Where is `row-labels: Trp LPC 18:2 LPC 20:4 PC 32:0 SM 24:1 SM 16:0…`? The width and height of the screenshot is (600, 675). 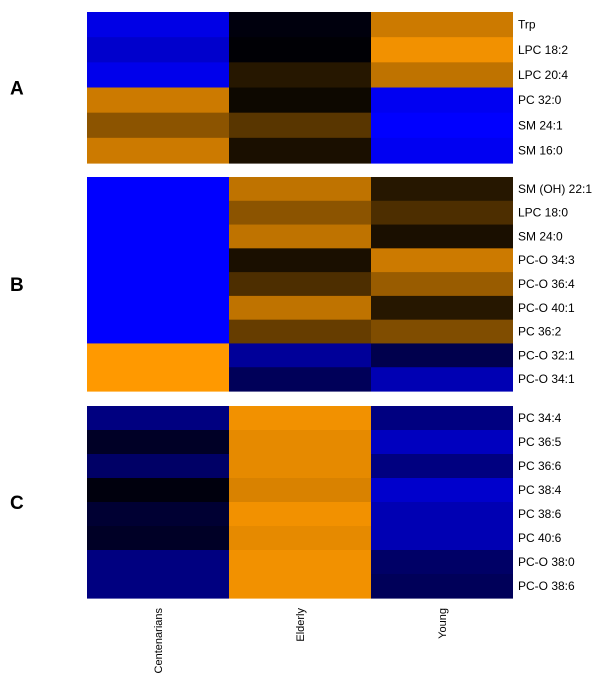 row-labels: Trp LPC 18:2 LPC 20:4 PC 32:0 SM 24:1 SM 16:0… is located at coordinates (555, 305).